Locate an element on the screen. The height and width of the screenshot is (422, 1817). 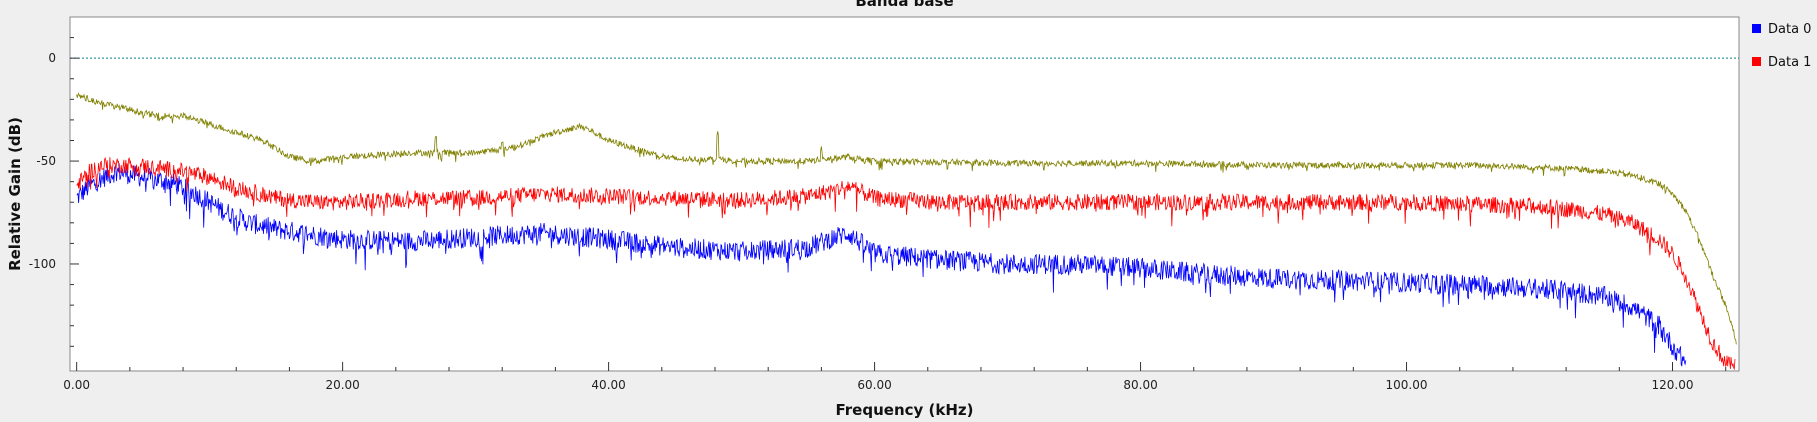
y-tick-label: -50 is located at coordinates (46, 161).